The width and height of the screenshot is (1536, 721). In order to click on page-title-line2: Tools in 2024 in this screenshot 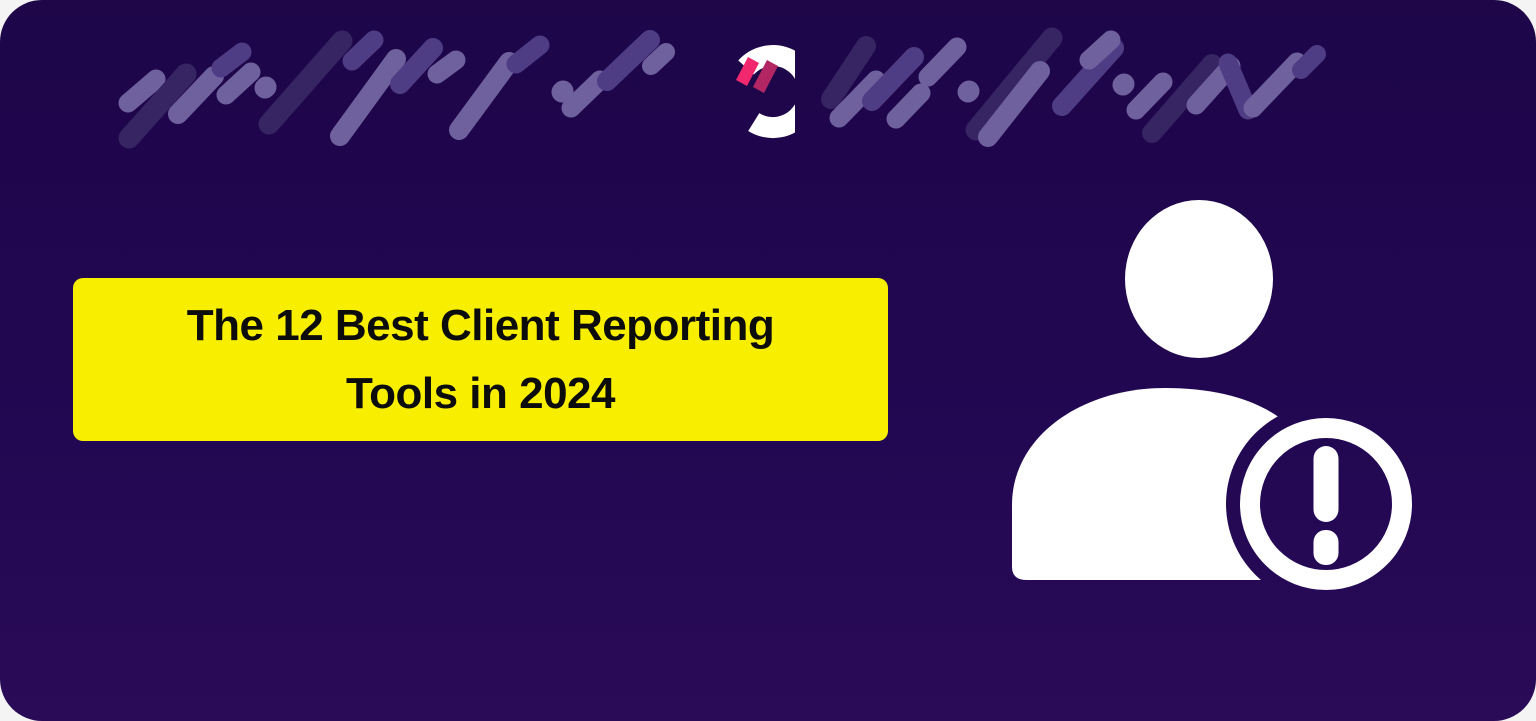, I will do `click(481, 393)`.